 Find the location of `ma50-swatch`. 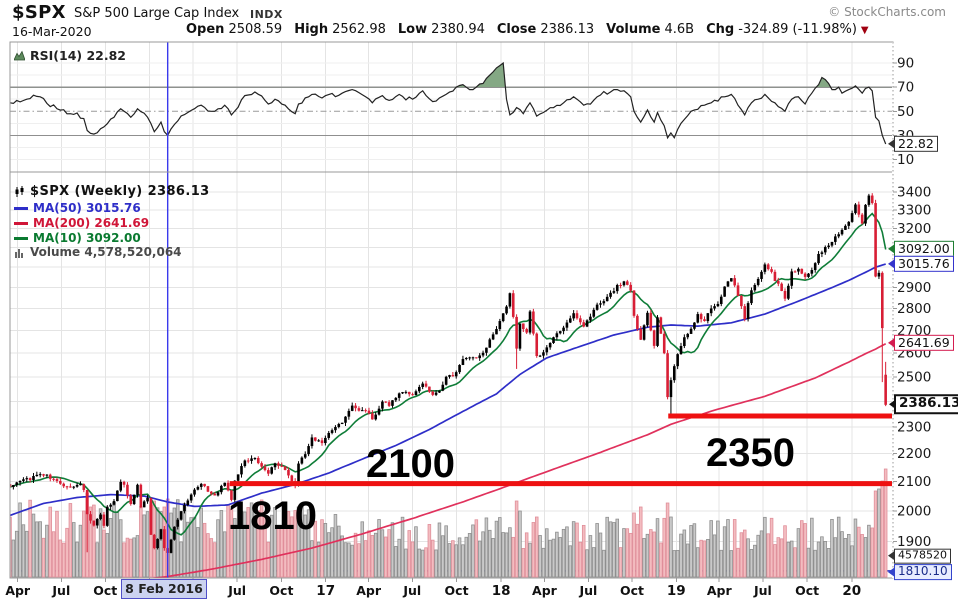

ma50-swatch is located at coordinates (21, 208).